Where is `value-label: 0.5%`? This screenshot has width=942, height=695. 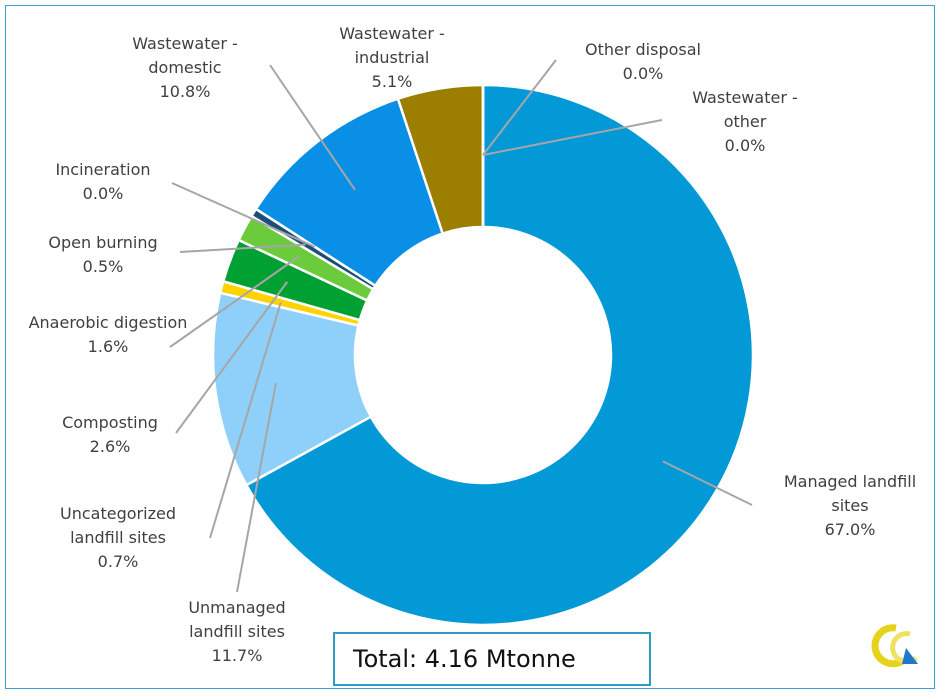
value-label: 0.5% is located at coordinates (103, 266).